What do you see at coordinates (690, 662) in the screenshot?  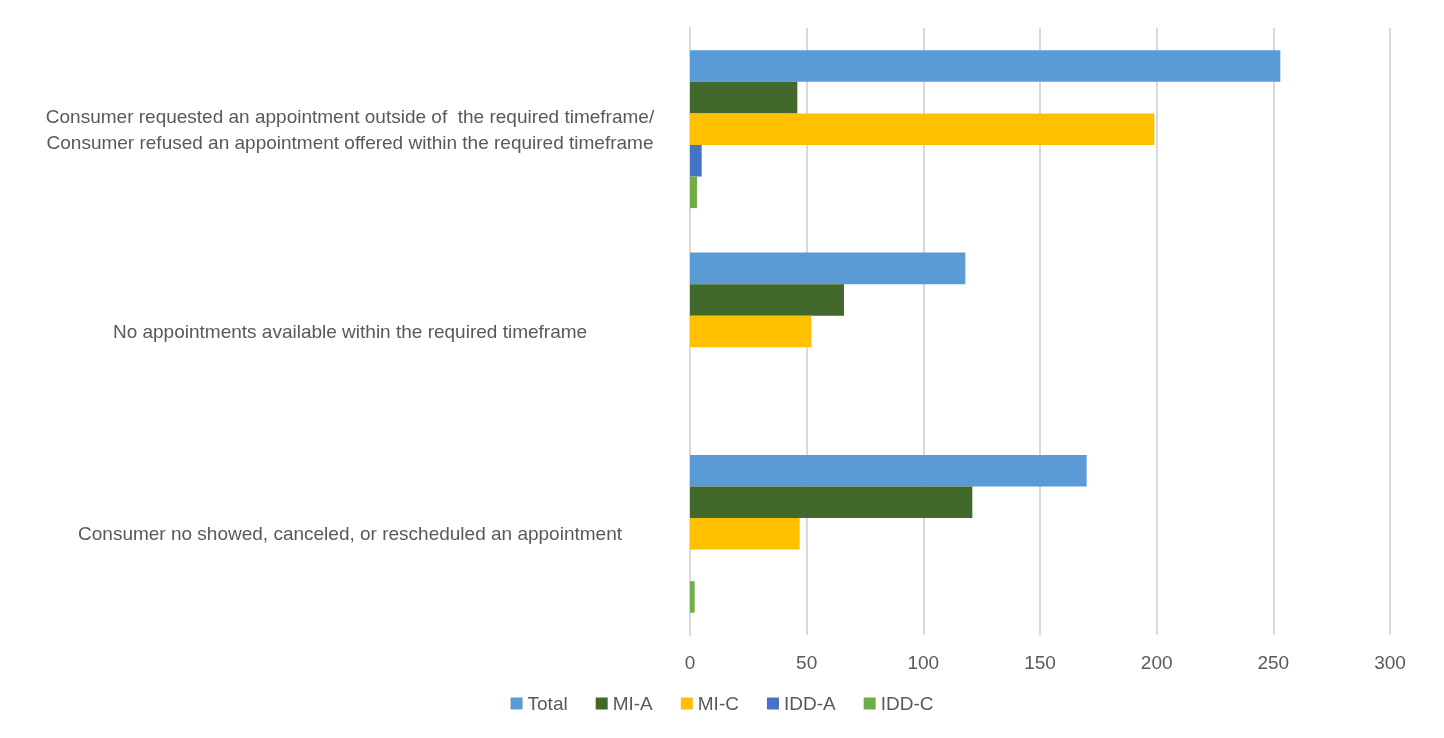 I see `x-tick-label: 0` at bounding box center [690, 662].